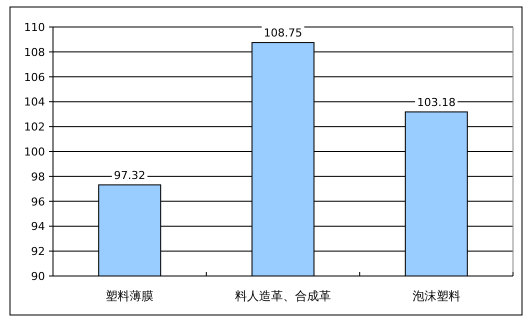  What do you see at coordinates (34, 102) in the screenshot?
I see `y-tick-label: 104` at bounding box center [34, 102].